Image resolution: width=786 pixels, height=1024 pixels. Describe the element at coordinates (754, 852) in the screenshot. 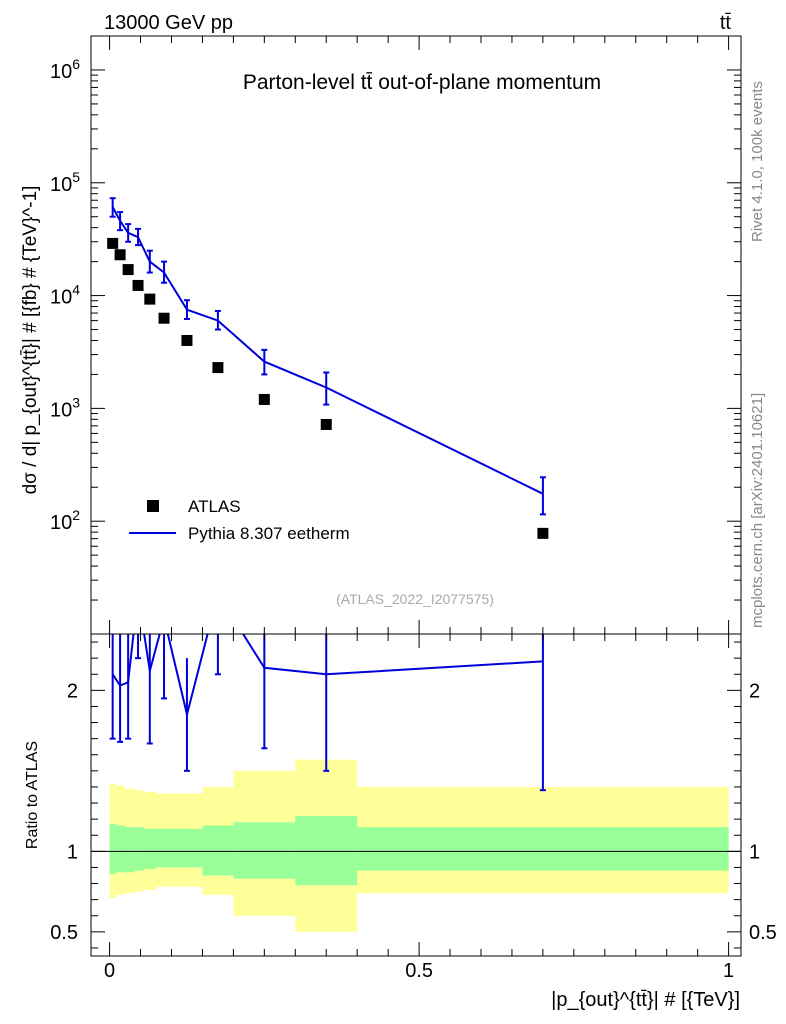

I see `ratio-y-tick-label-right: 1` at that location.